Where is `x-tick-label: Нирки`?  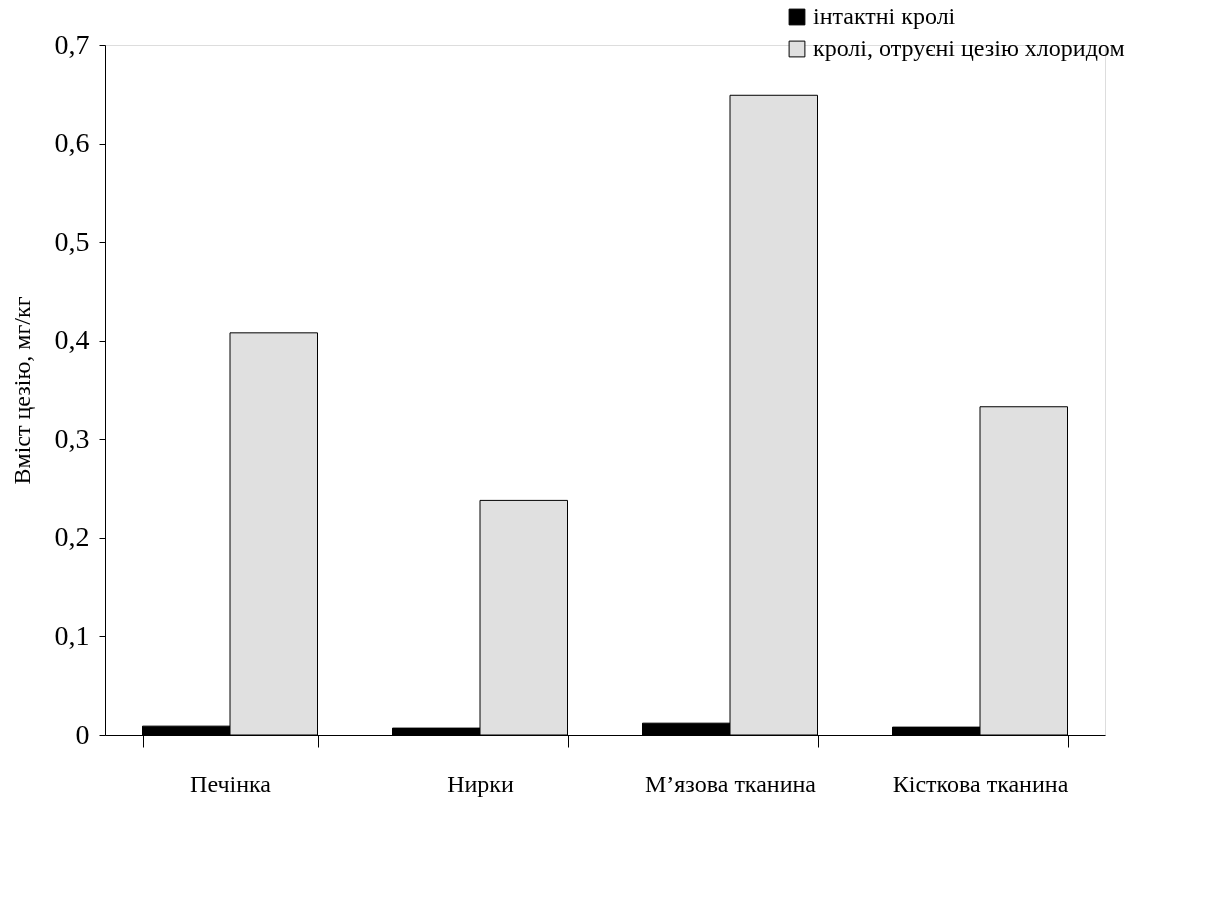
x-tick-label: Нирки is located at coordinates (480, 783).